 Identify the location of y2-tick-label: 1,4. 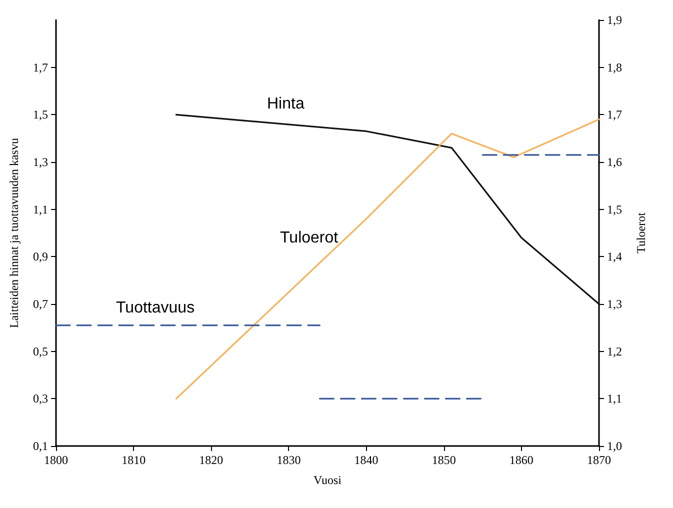
(614, 257).